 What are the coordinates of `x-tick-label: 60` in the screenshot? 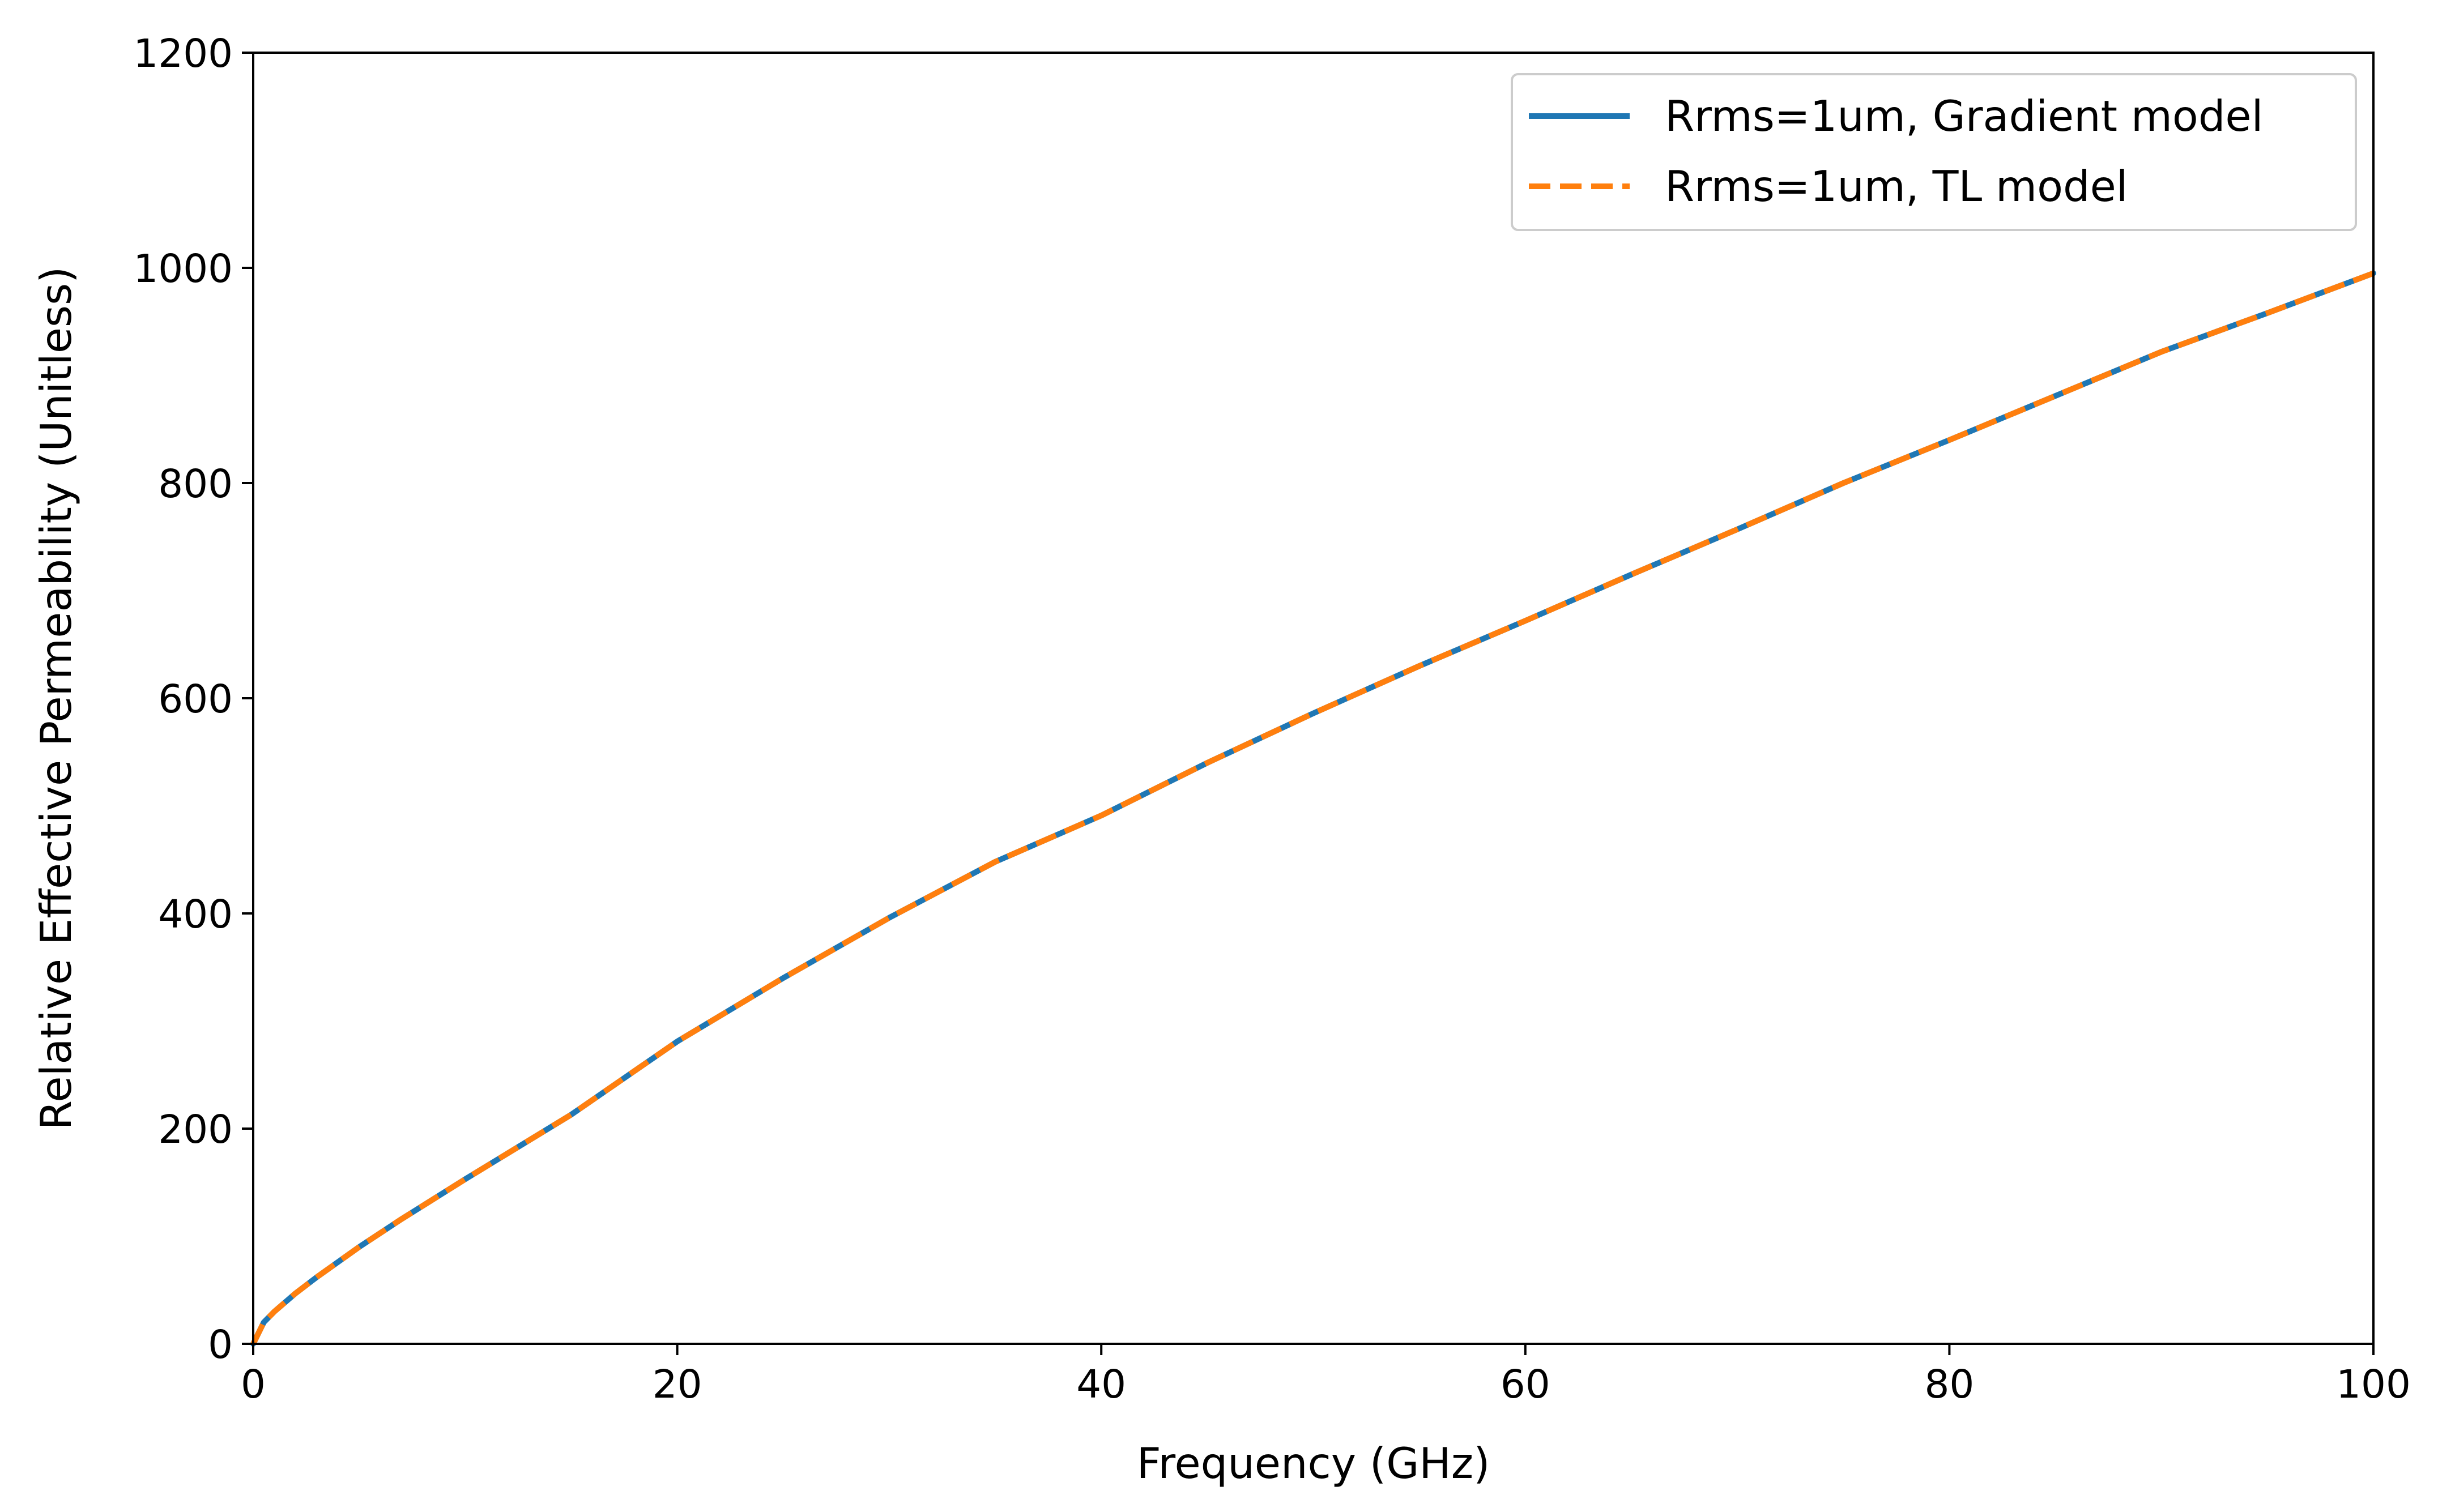 It's located at (1525, 1384).